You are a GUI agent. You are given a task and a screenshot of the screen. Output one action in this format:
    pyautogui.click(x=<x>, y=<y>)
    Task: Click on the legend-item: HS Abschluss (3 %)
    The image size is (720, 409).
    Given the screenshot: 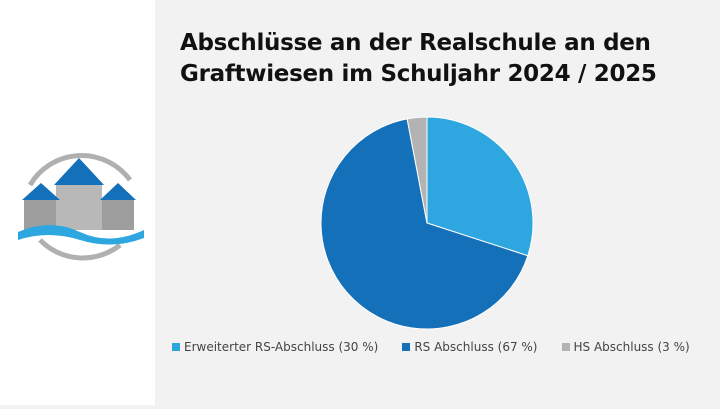 What is the action you would take?
    pyautogui.click(x=625, y=347)
    